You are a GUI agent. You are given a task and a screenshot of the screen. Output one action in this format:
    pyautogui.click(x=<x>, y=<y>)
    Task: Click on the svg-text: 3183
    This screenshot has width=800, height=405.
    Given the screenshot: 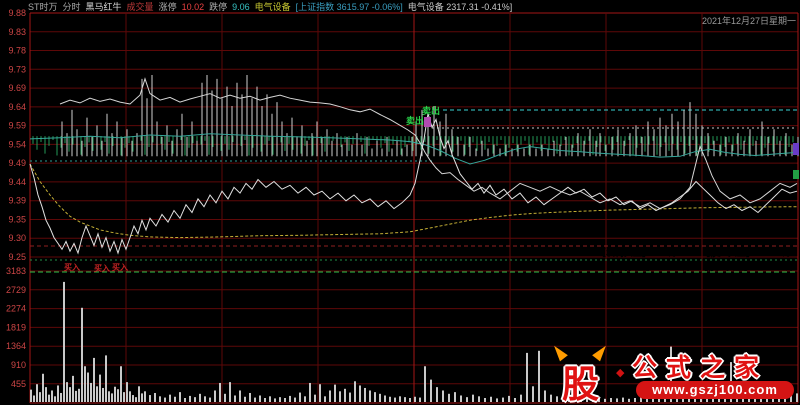 What is the action you would take?
    pyautogui.click(x=16, y=271)
    